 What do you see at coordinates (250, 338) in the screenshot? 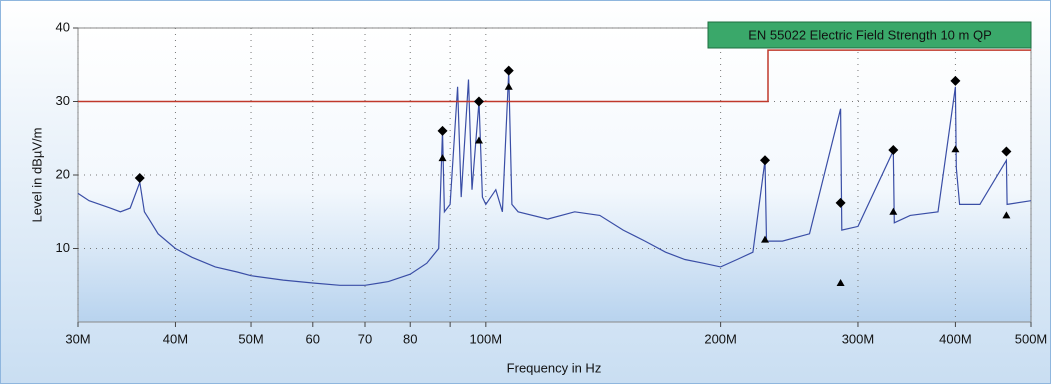
I see `x-tick-label: 50M` at bounding box center [250, 338].